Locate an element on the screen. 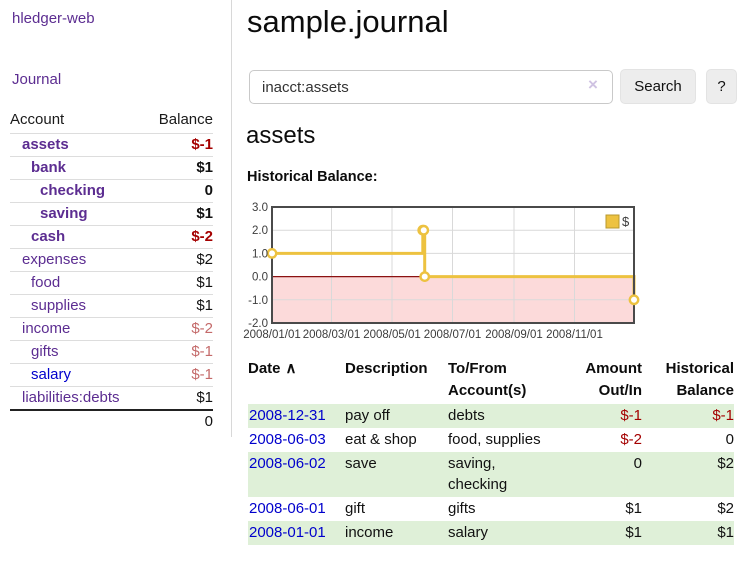  app-brand-link: hledger-web is located at coordinates (53, 18).